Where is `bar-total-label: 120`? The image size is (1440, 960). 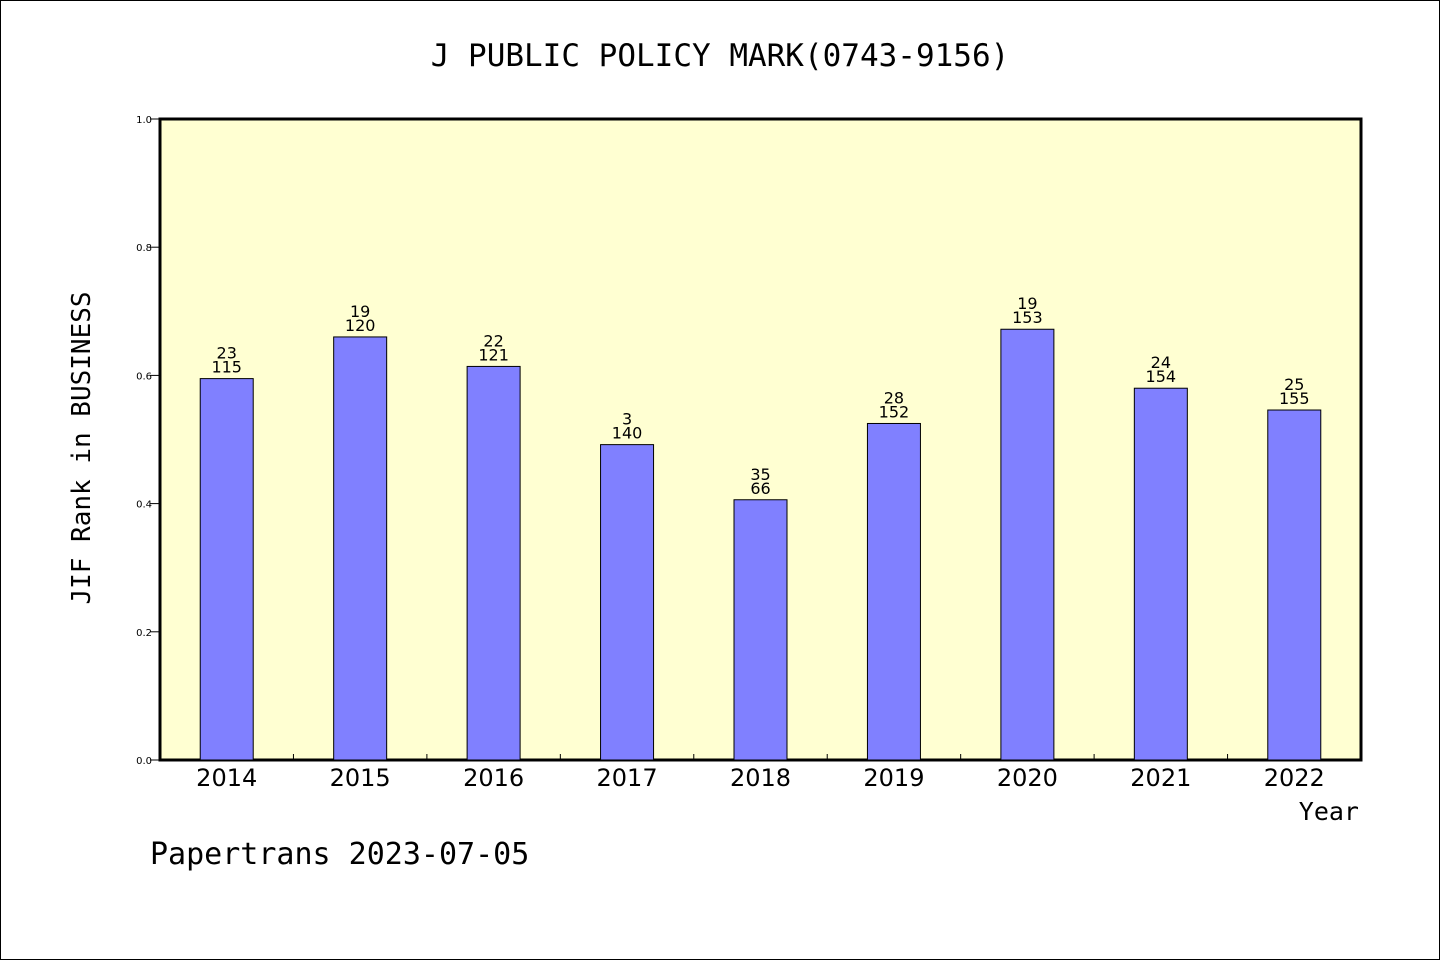 bar-total-label: 120 is located at coordinates (360, 325).